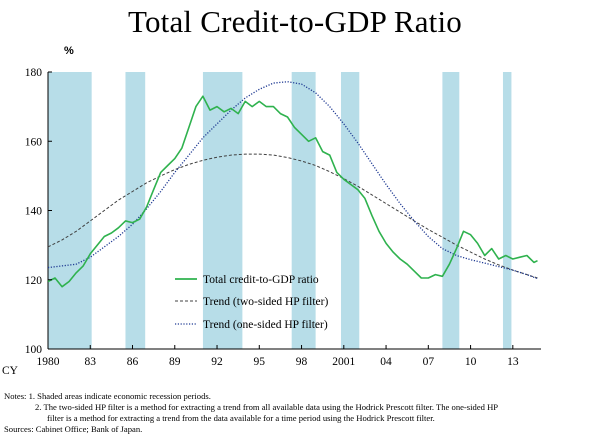  I want to click on y-axis: 100 120 140 160 180, so click(38, 211).